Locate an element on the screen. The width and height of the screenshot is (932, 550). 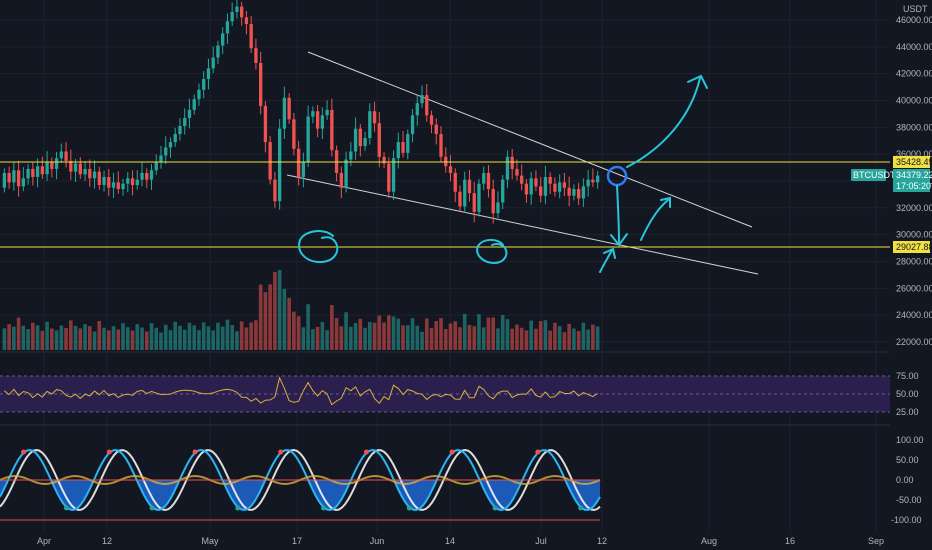
price-tick: 38000.00 is located at coordinates (914, 127).